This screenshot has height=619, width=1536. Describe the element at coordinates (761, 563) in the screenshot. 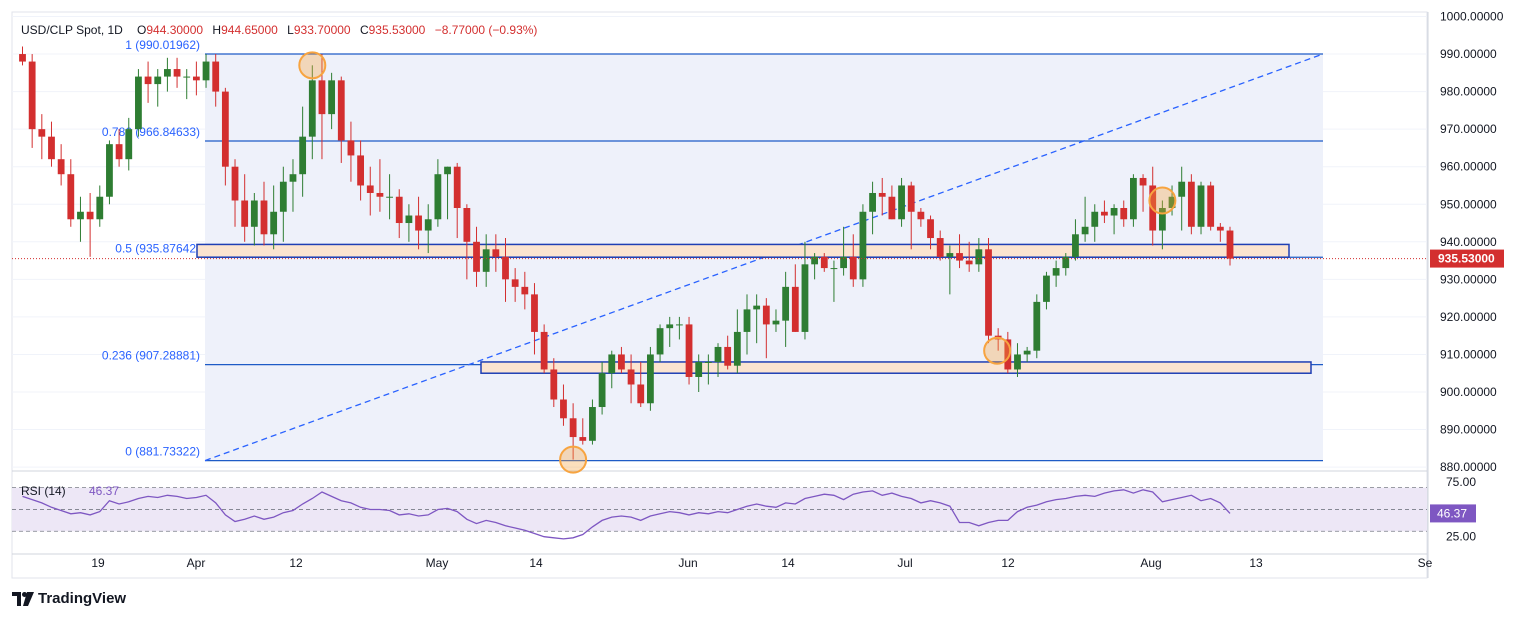

I see `time-axis: 19 Apr 12 May 14 Jun 14 Jul 12 Aug 13 Se` at that location.